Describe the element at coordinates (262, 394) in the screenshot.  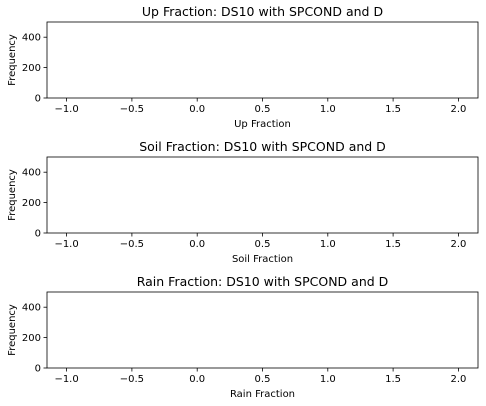
I see `x-axis-label: Rain Fraction` at that location.